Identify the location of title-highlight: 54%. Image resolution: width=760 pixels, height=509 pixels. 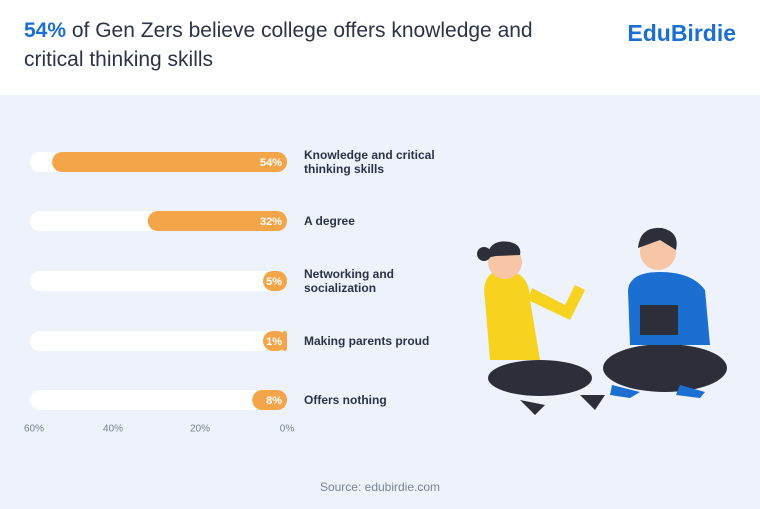
(45, 30).